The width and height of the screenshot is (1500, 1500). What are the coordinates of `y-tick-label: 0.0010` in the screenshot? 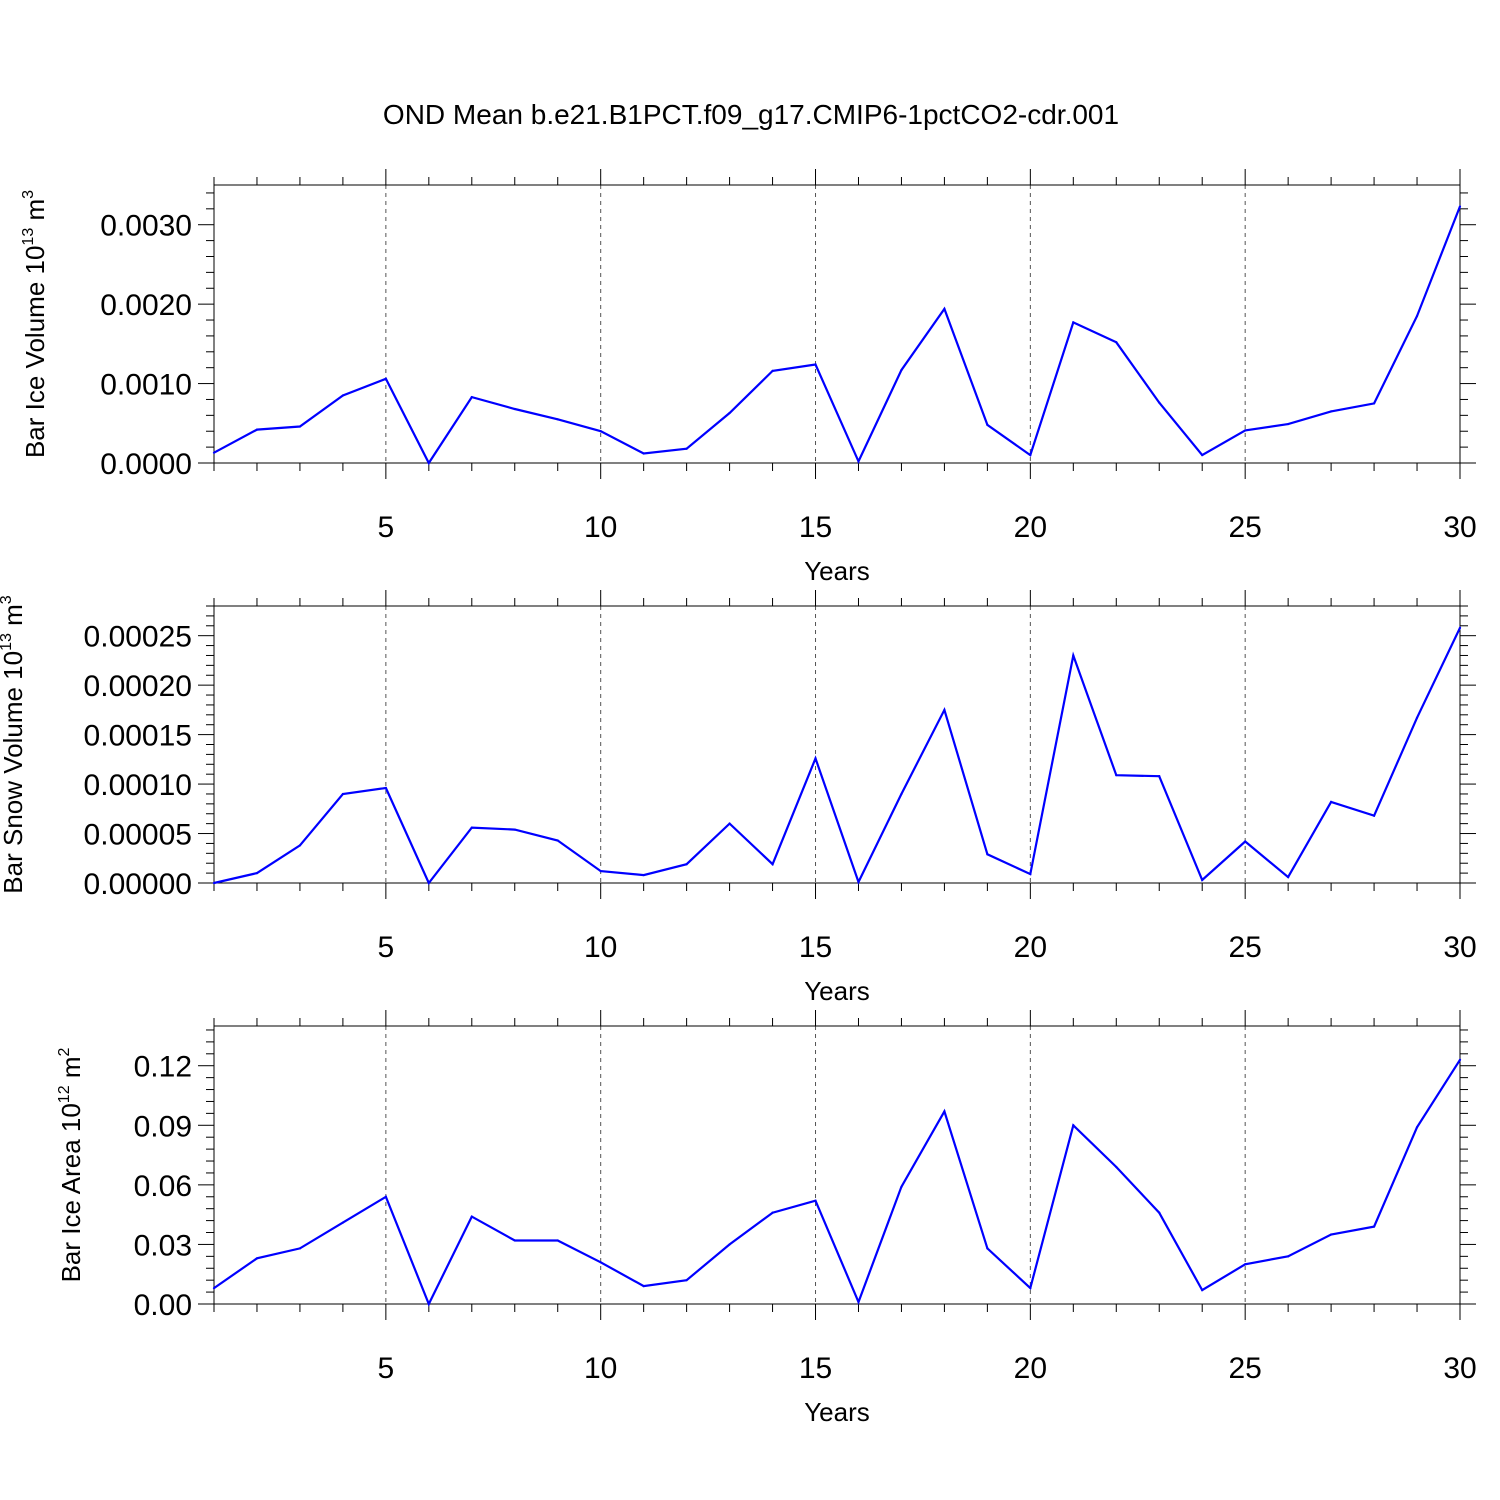 It's located at (146, 385).